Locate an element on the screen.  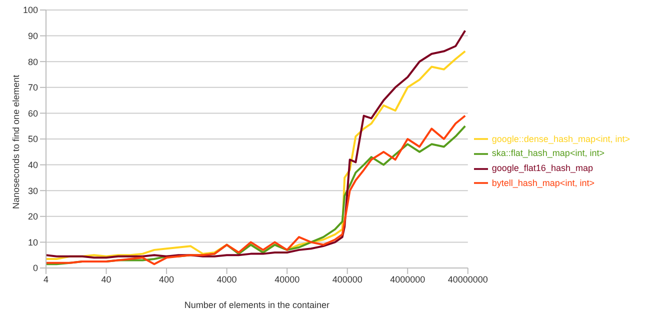
y-tick-label: 50 is located at coordinates (33, 139).